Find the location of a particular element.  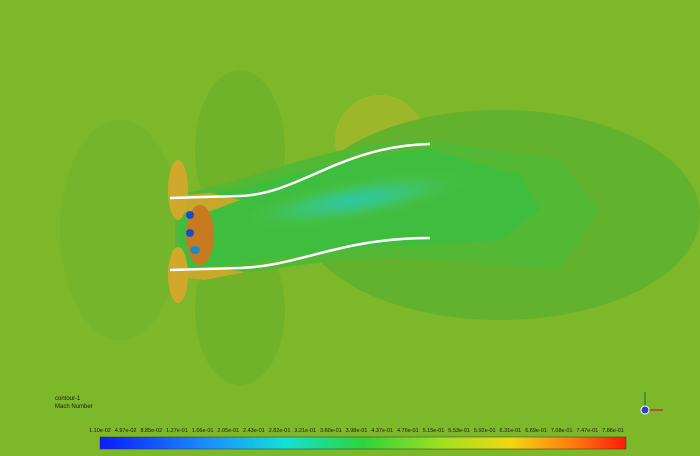

colorbar-label: 1.66e-01 is located at coordinates (203, 431).